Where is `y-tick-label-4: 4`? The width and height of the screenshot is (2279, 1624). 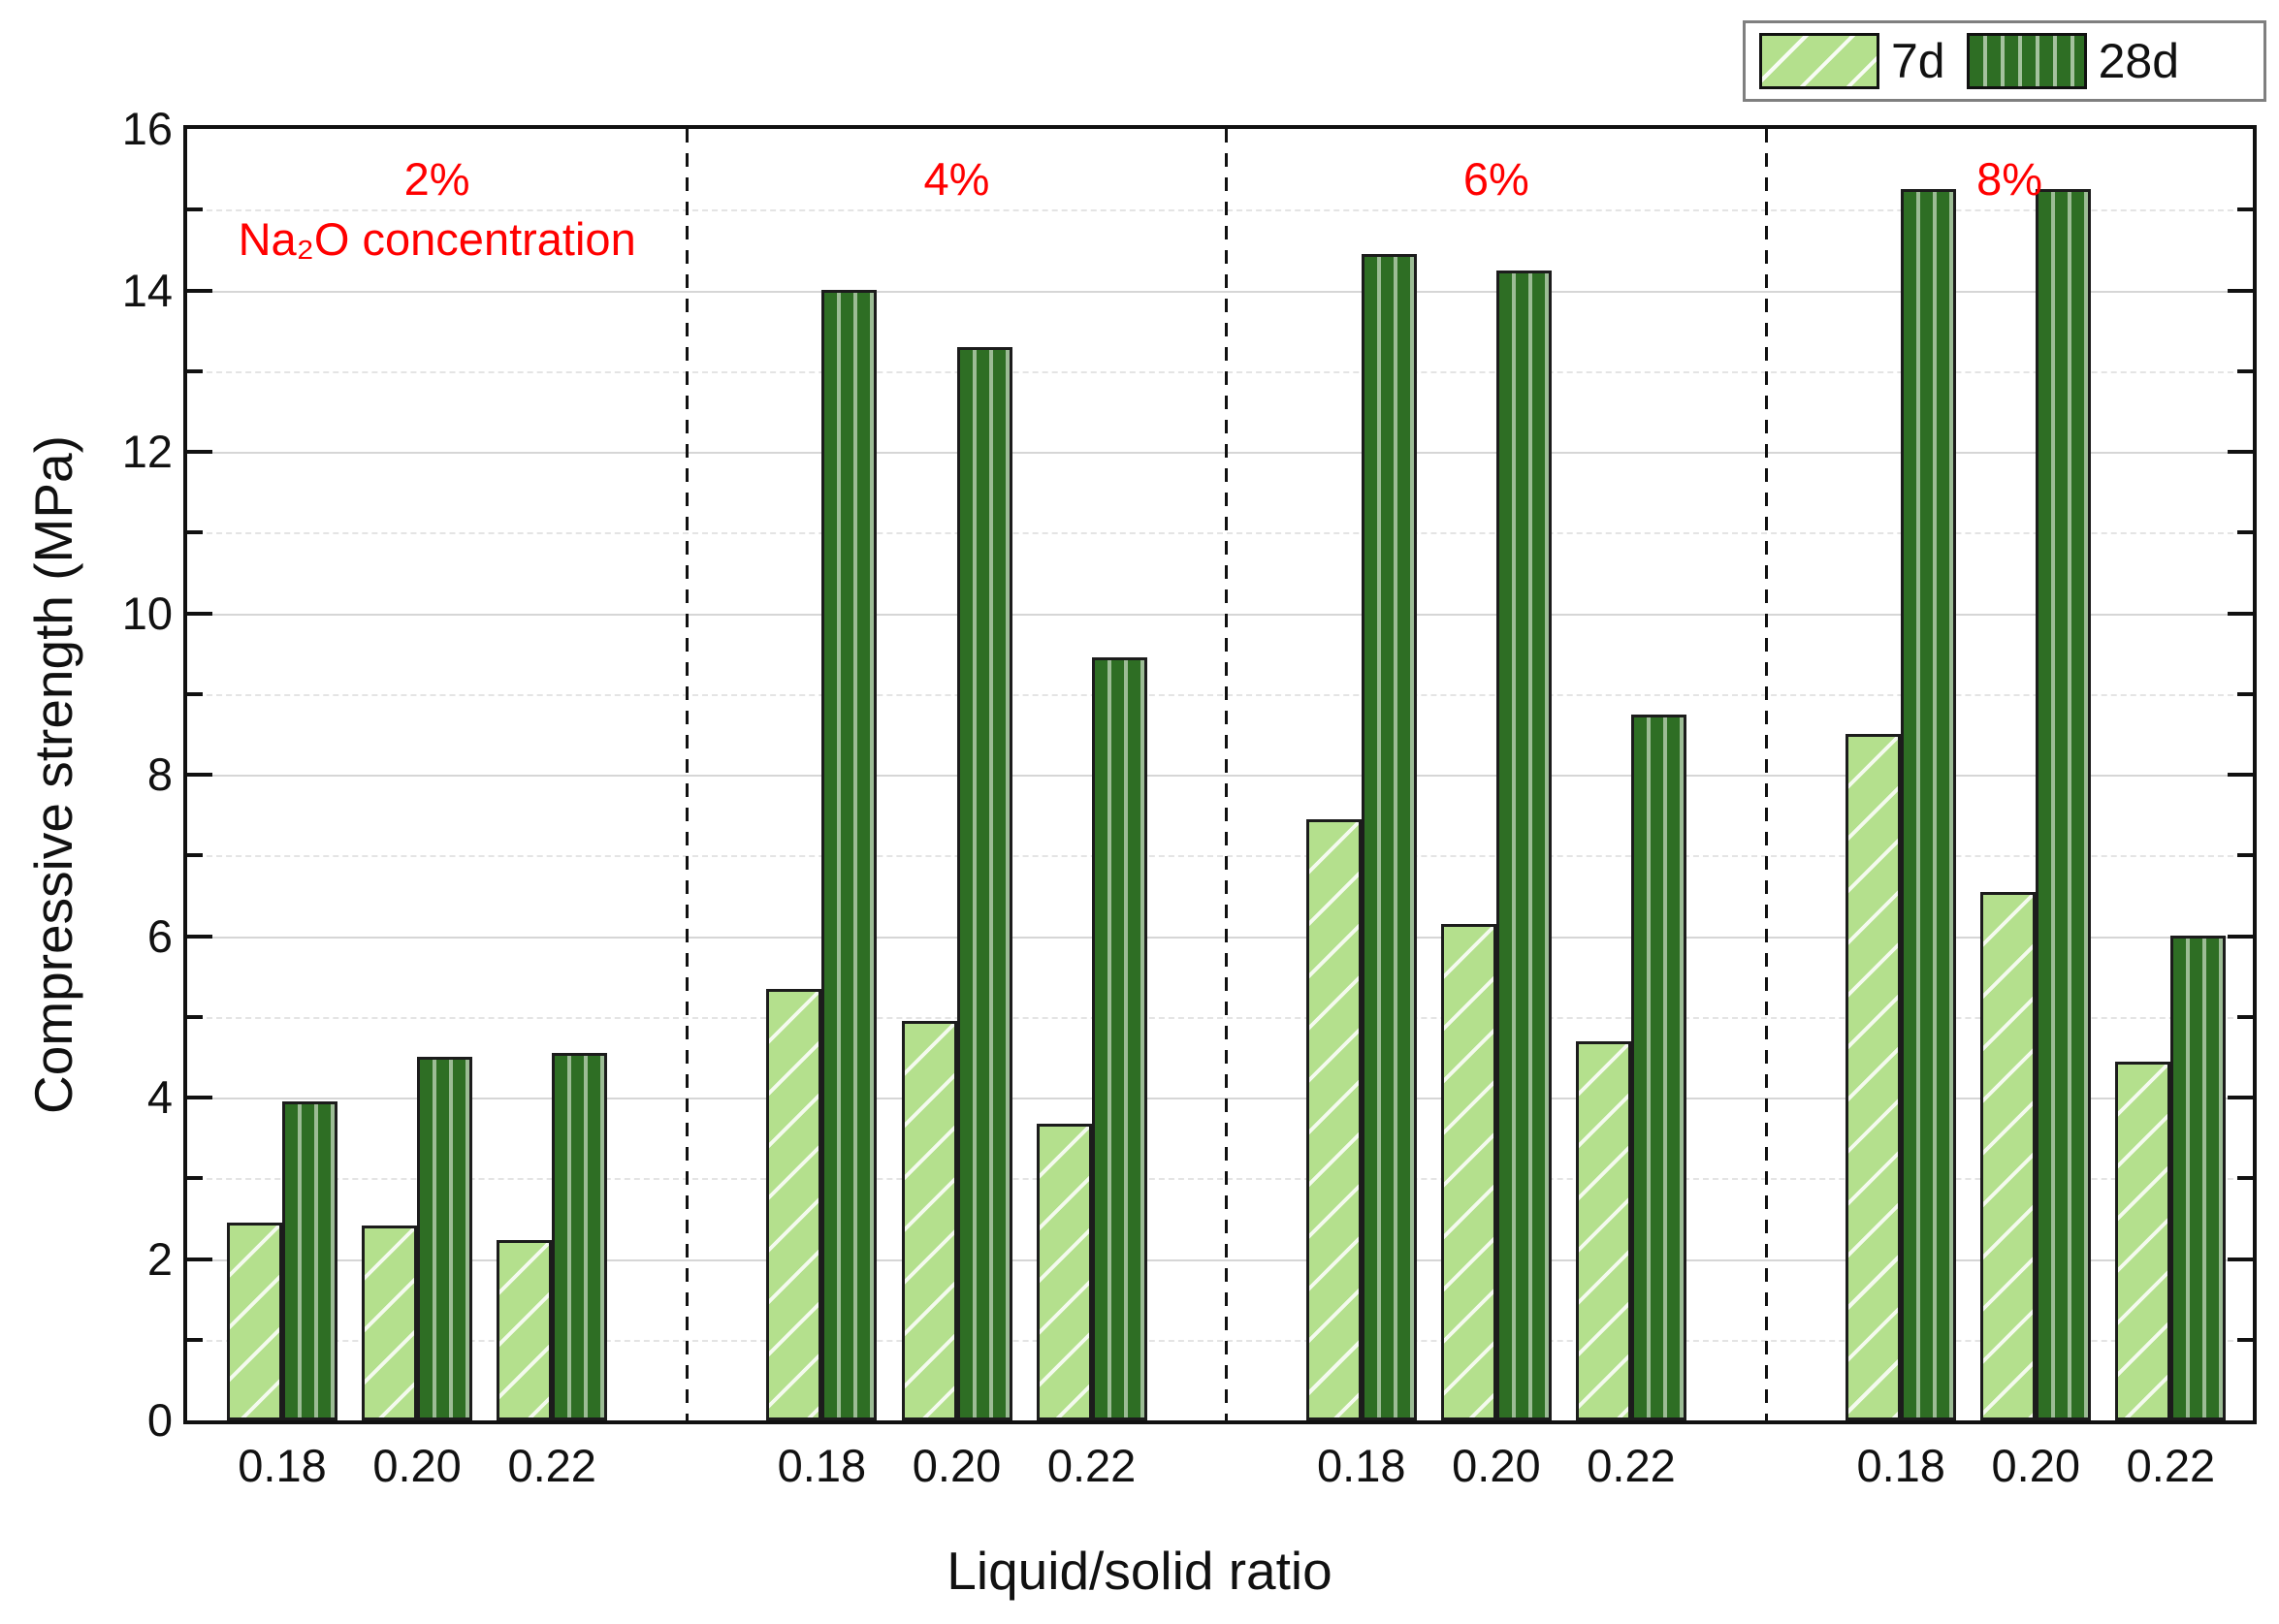
y-tick-label-4: 4 is located at coordinates (159, 1097).